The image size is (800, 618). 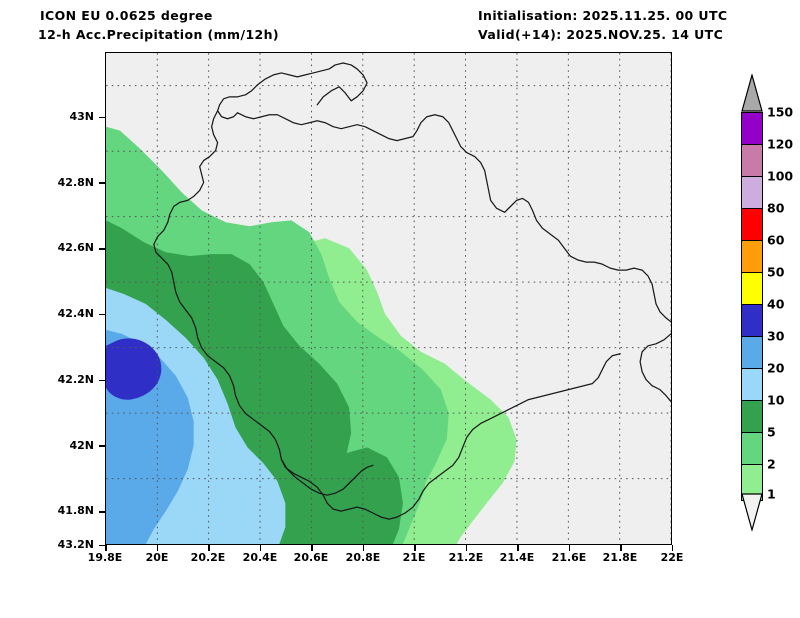 I want to click on y-tick-label-42: 41.8N, so click(x=75, y=510).